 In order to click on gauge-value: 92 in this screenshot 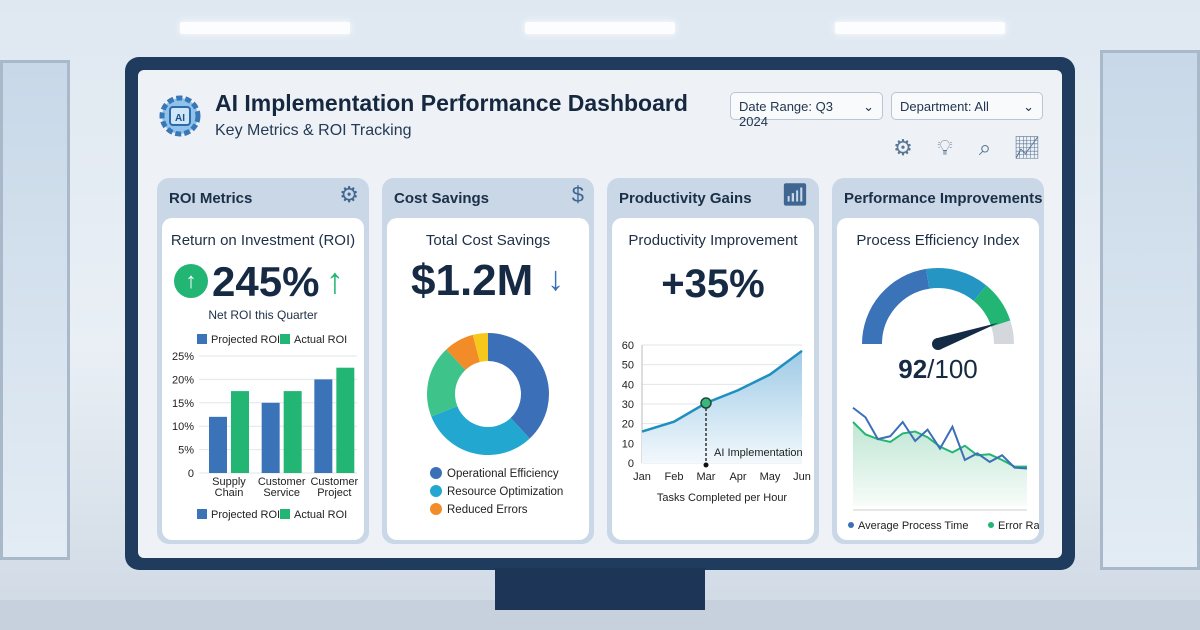, I will do `click(913, 369)`.